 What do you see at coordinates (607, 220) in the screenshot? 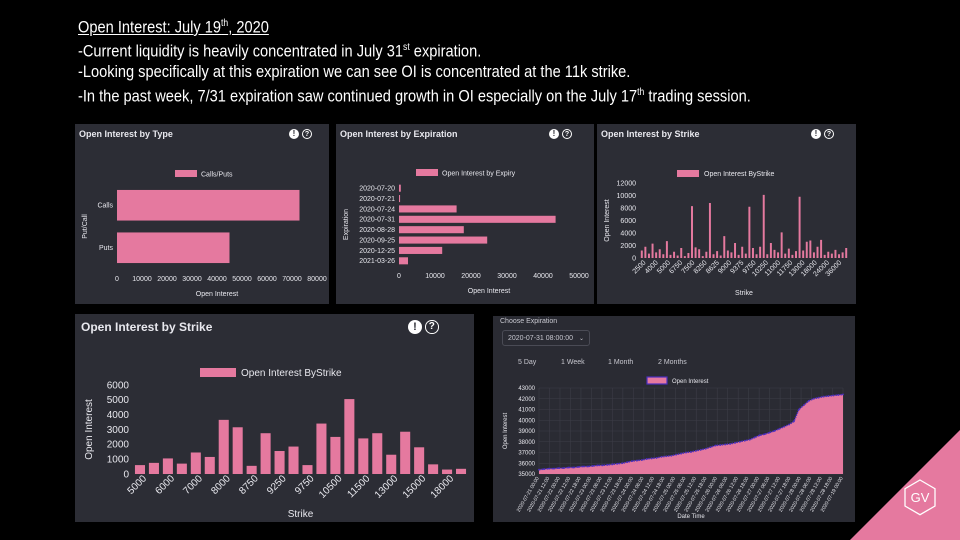
I see `y-axis-label: Open Interest` at bounding box center [607, 220].